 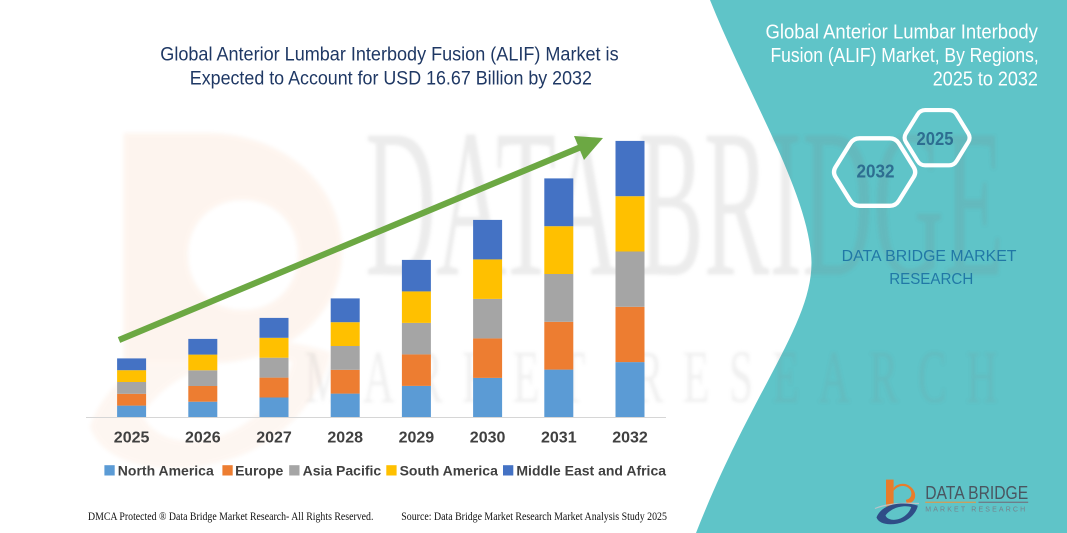 What do you see at coordinates (259, 471) in the screenshot?
I see `svg-text: Europe` at bounding box center [259, 471].